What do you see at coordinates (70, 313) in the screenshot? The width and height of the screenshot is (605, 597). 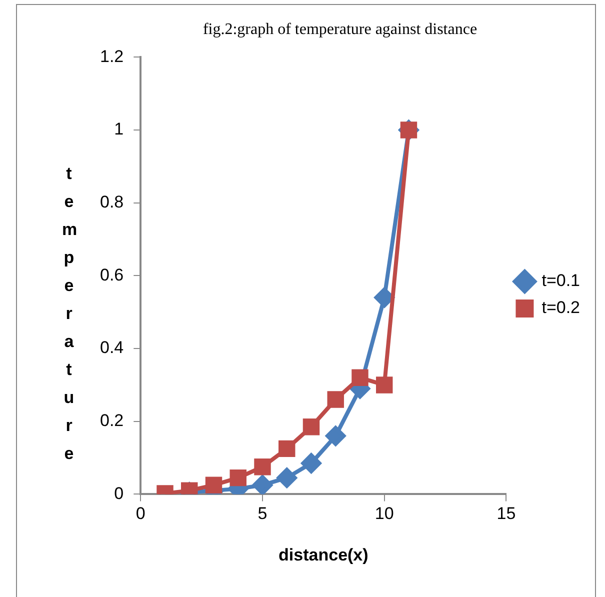 I see `text: temperature` at bounding box center [70, 313].